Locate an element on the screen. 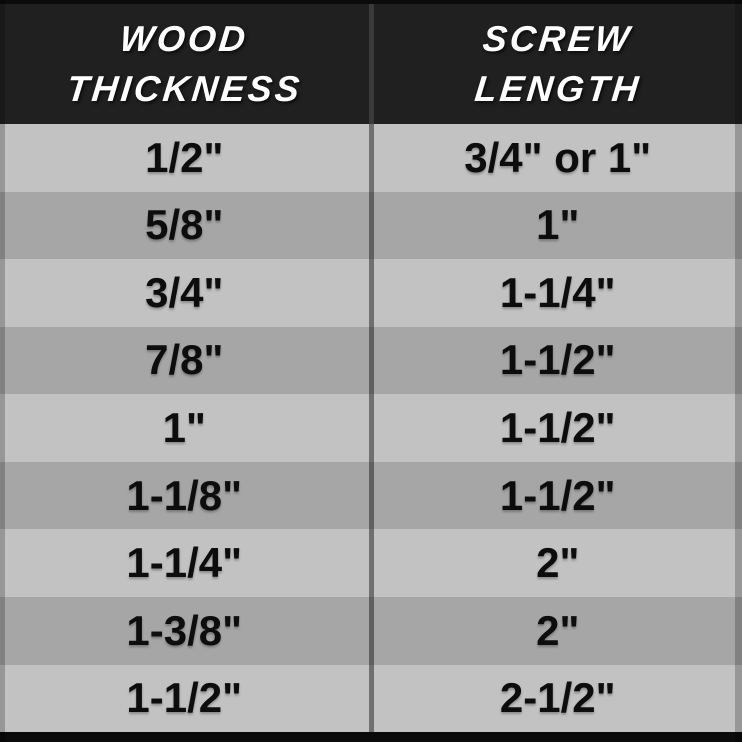  table-row: 1-1/4" 2" is located at coordinates (371, 563).